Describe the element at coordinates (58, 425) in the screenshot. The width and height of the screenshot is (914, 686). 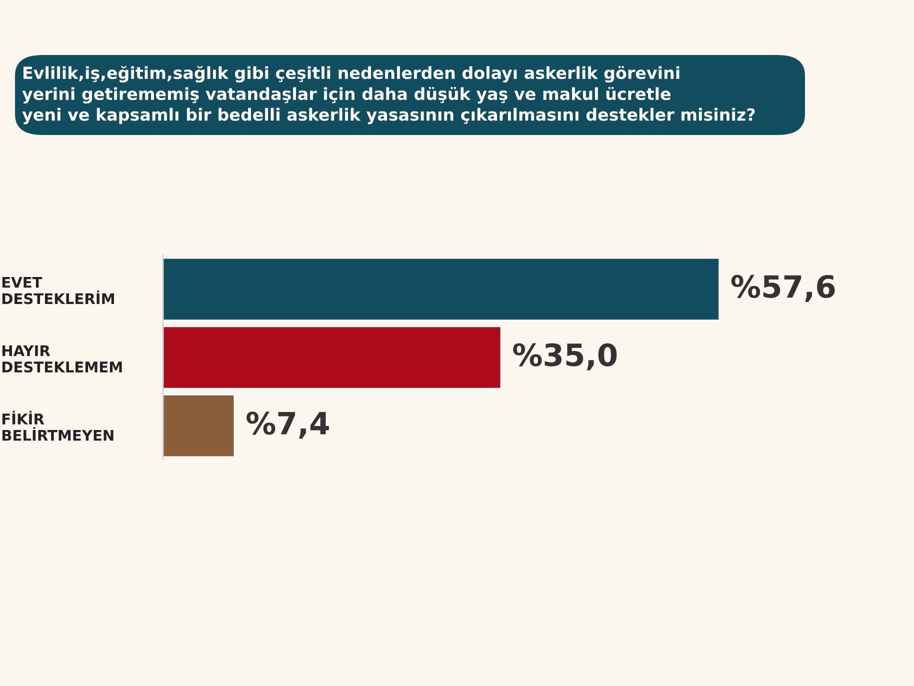
I see `y-tick-label: FİKİR BELİRTMEYEN` at that location.